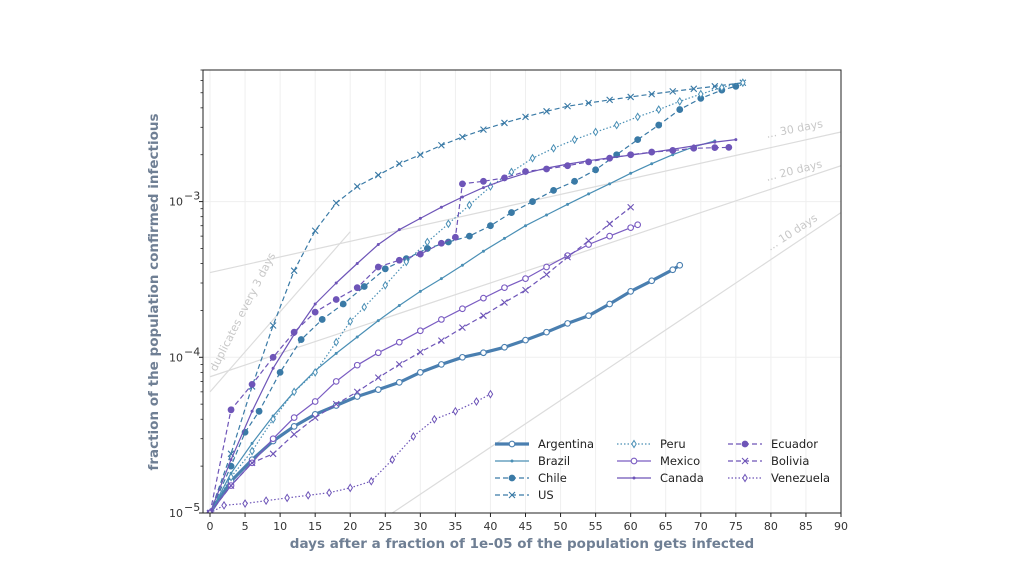 The image size is (1024, 576). I want to click on legend-label: Canada, so click(682, 478).